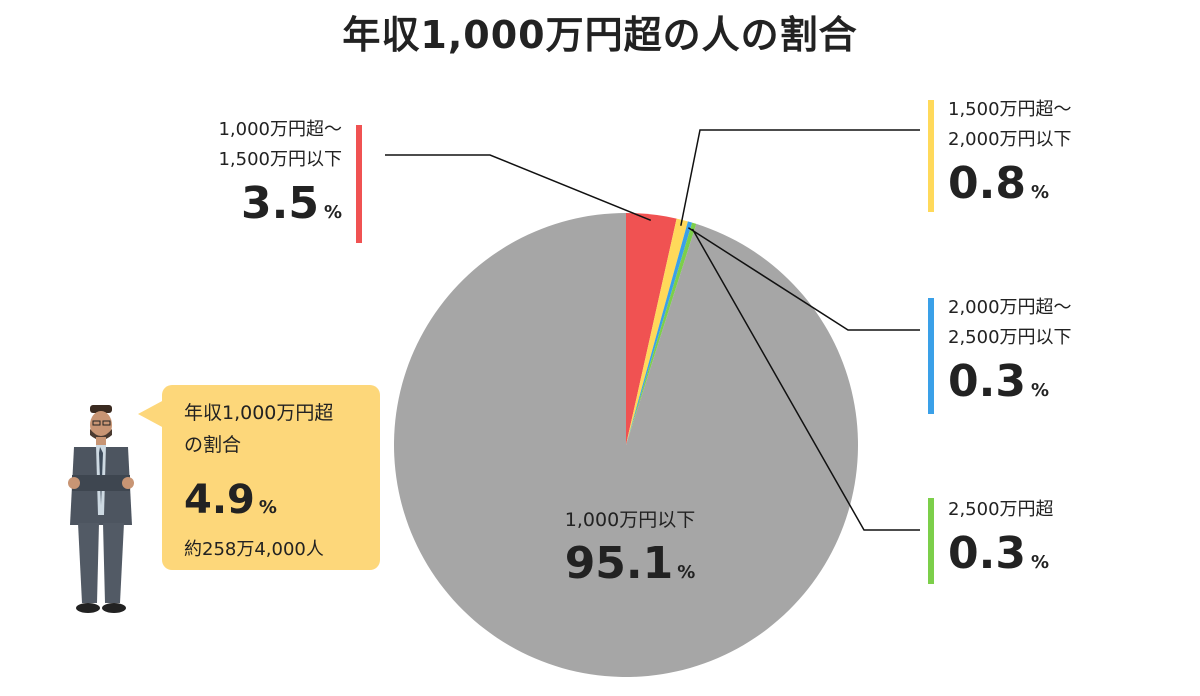 The width and height of the screenshot is (1200, 696). What do you see at coordinates (518, 188) in the screenshot?
I see `leader-line-slice-10m-15m` at bounding box center [518, 188].